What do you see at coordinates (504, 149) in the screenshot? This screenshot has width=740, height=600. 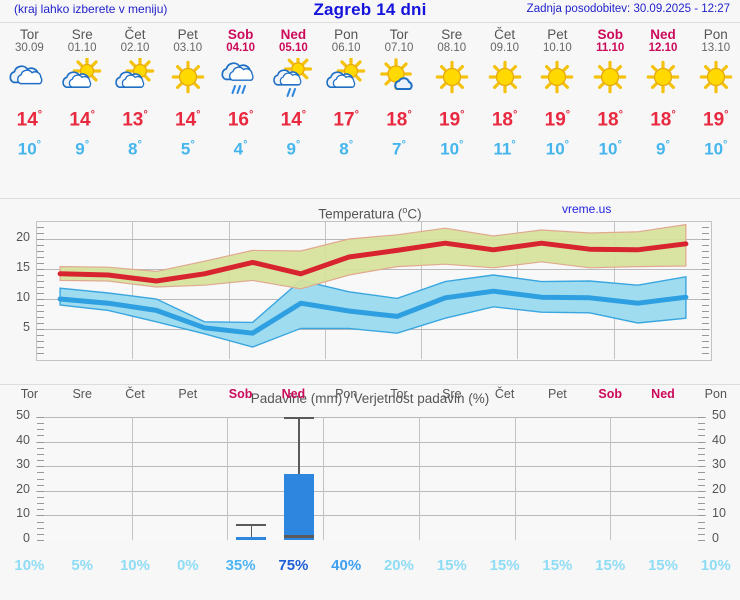 I see `day-min-temp: 11°` at bounding box center [504, 149].